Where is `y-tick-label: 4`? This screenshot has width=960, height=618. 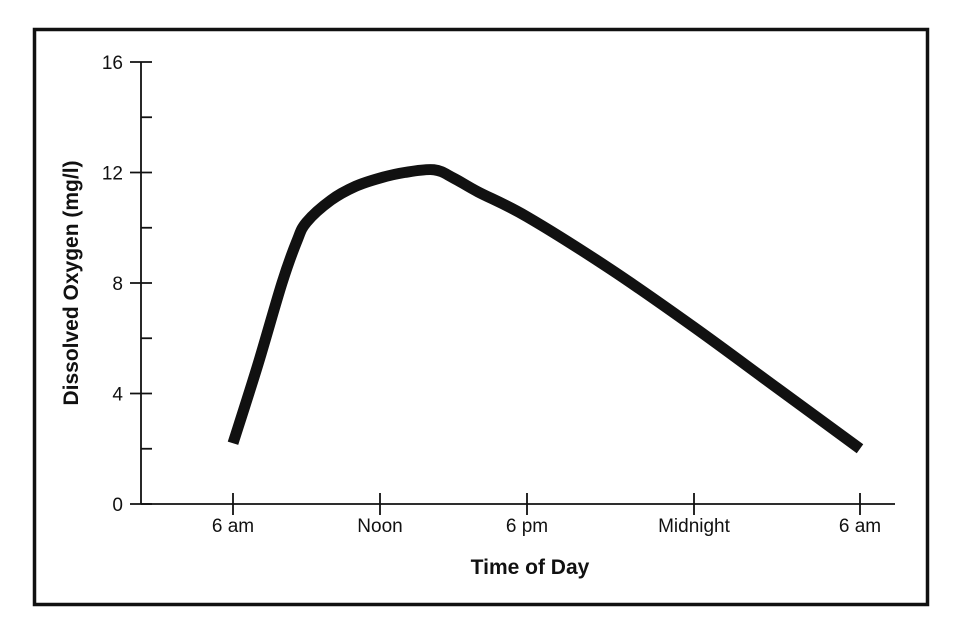 y-tick-label: 4 is located at coordinates (117, 395).